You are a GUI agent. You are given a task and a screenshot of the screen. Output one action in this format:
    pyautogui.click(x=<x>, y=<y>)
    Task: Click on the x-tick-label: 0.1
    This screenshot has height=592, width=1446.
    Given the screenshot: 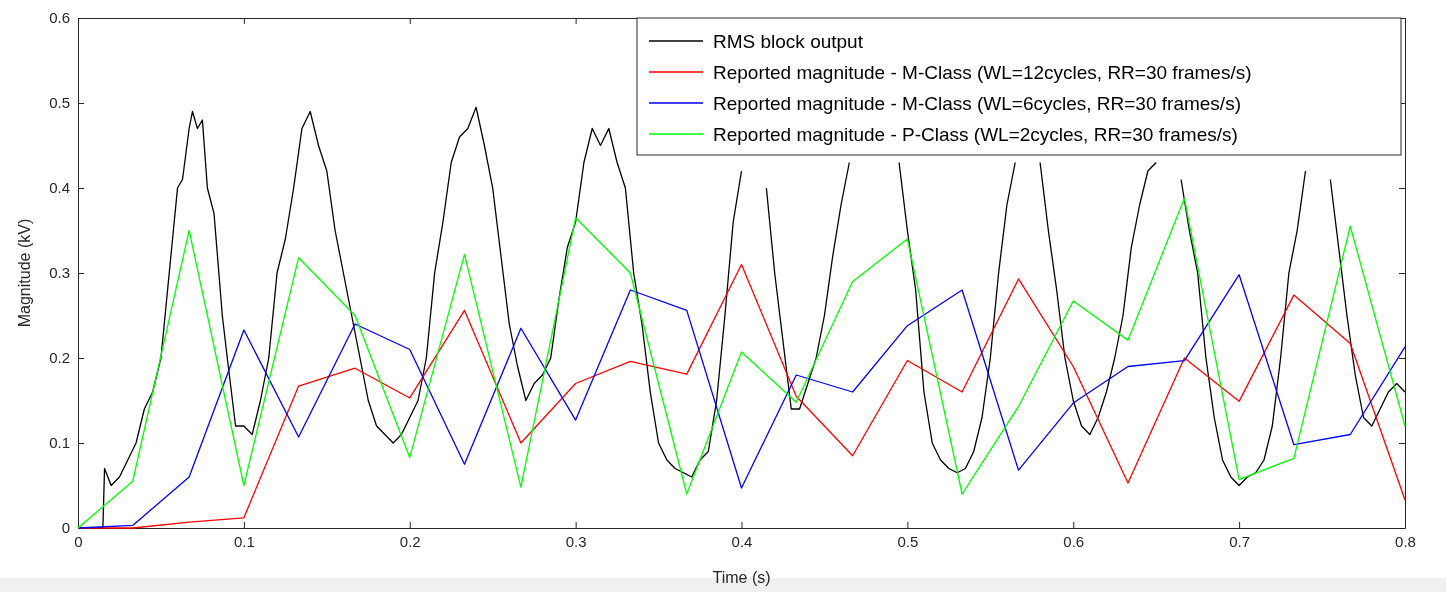 What is the action you would take?
    pyautogui.click(x=244, y=541)
    